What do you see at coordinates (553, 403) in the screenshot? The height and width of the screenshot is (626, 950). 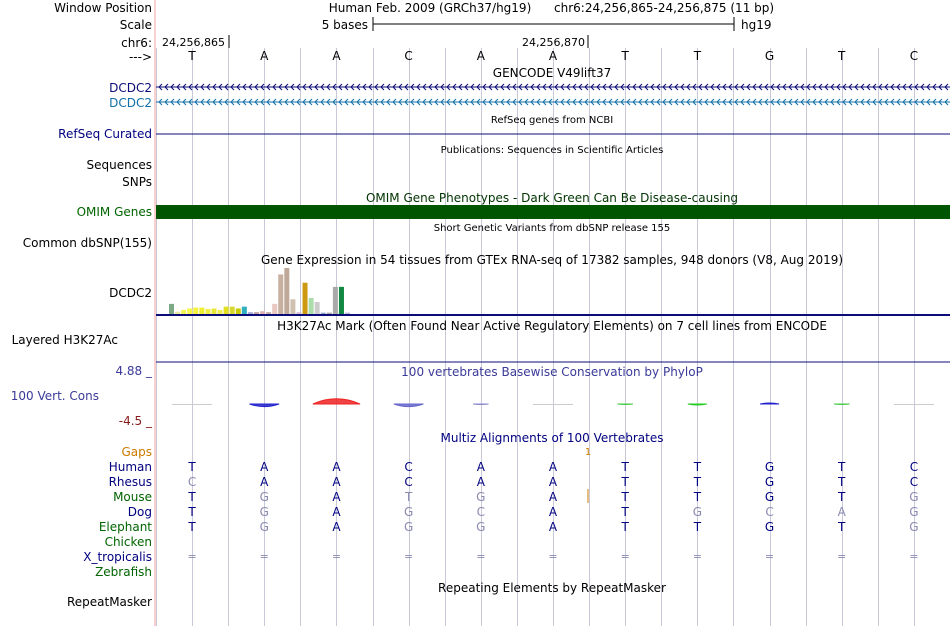 I see `phylop-marks` at bounding box center [553, 403].